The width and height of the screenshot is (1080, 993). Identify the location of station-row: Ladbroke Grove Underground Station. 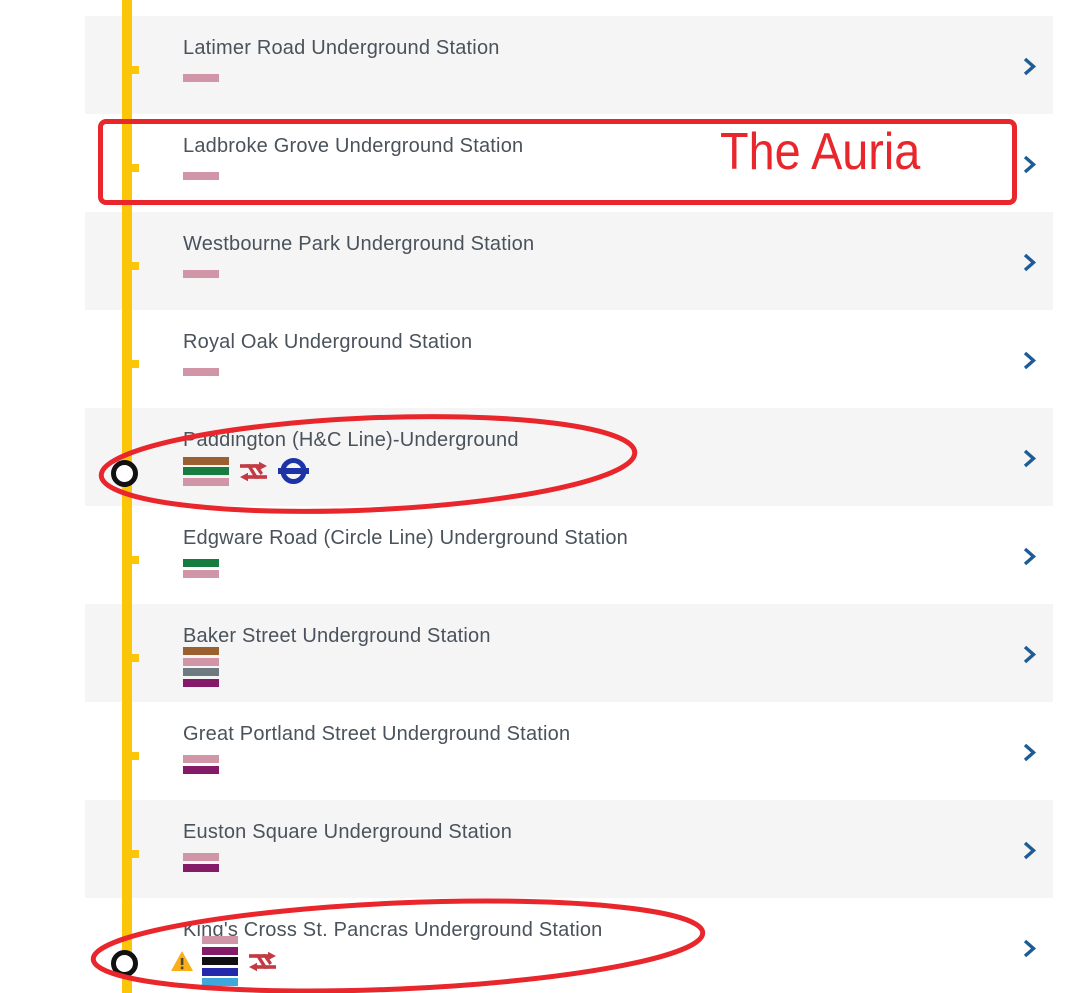
(569, 163).